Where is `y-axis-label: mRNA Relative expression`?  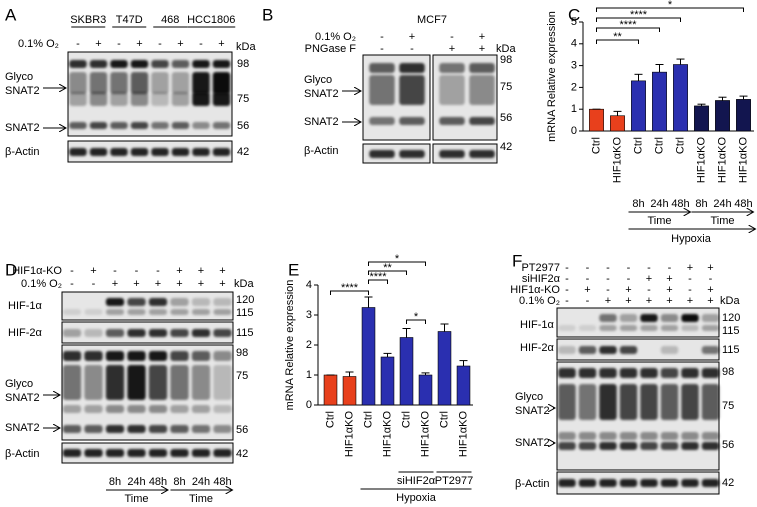 y-axis-label: mRNA Relative expression is located at coordinates (552, 76).